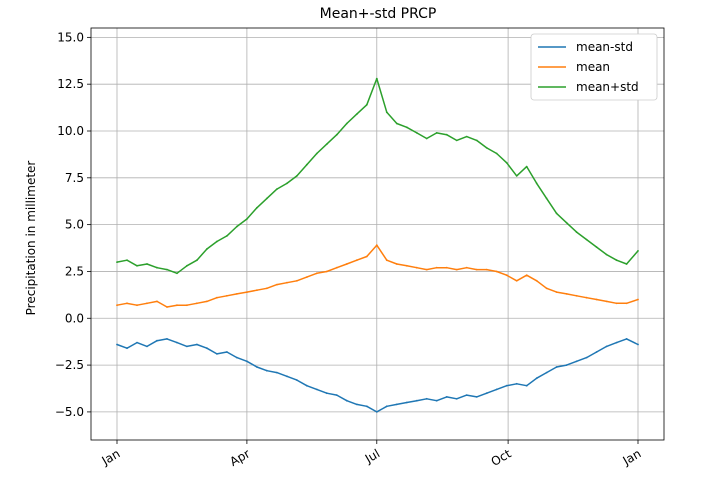 The width and height of the screenshot is (702, 485). What do you see at coordinates (69, 412) in the screenshot?
I see `y-tick-label: −5.0` at bounding box center [69, 412].